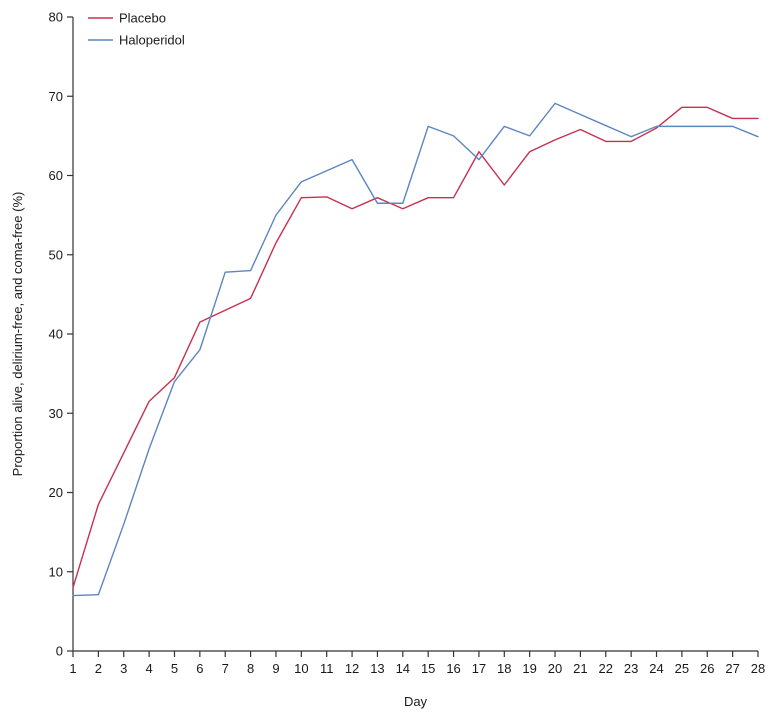 The image size is (773, 722). Describe the element at coordinates (732, 668) in the screenshot. I see `x-tick-label: 27` at that location.